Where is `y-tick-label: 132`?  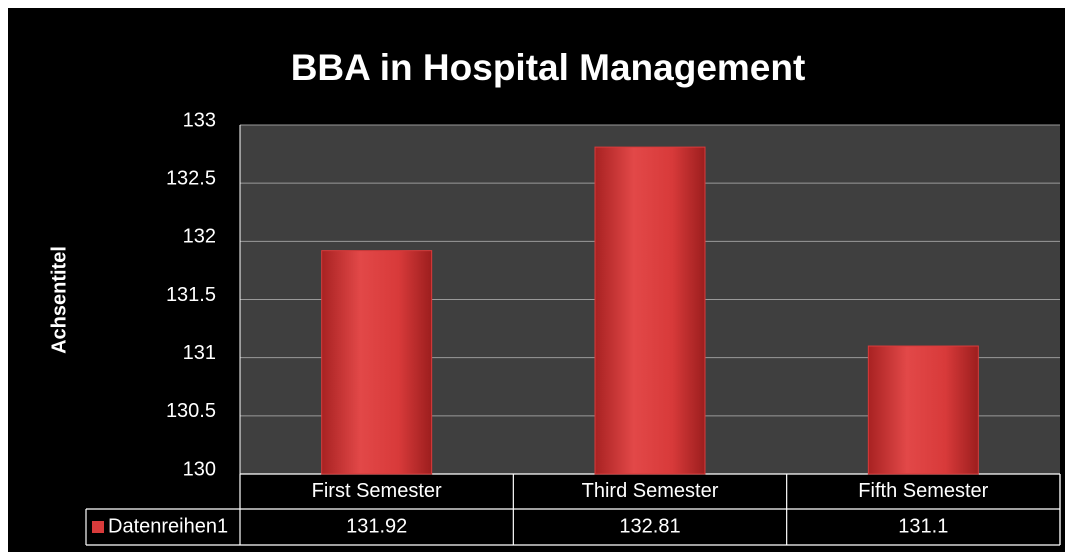
y-tick-label: 132 is located at coordinates (199, 237).